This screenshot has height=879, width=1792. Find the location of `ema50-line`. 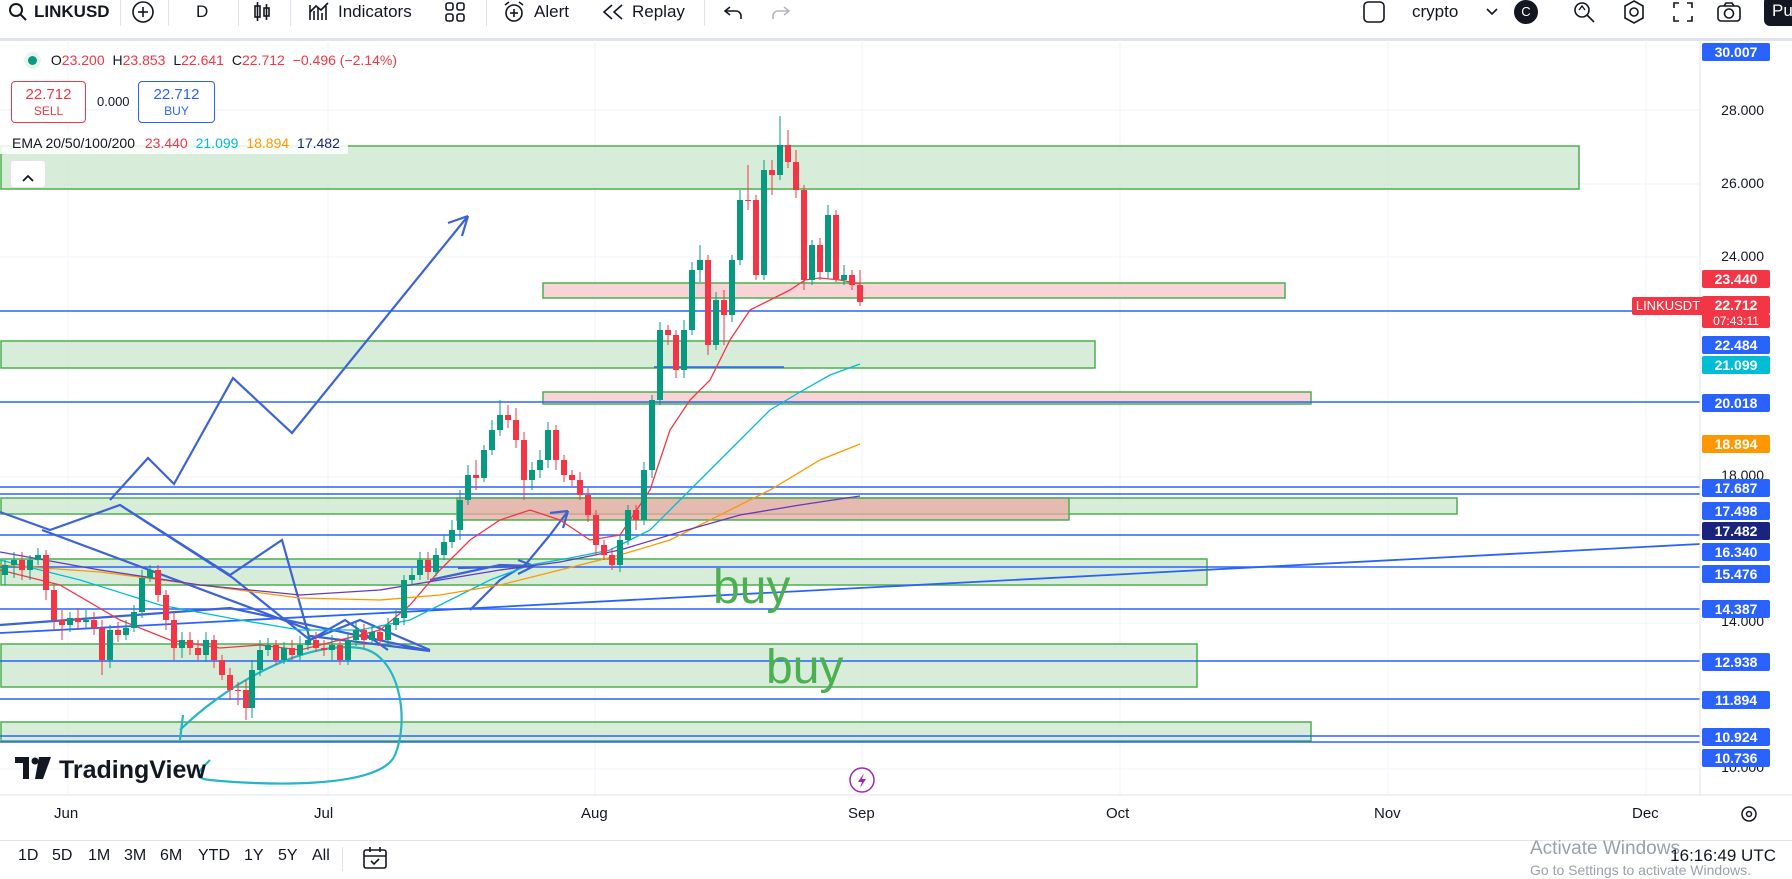

ema50-line is located at coordinates (430, 497).